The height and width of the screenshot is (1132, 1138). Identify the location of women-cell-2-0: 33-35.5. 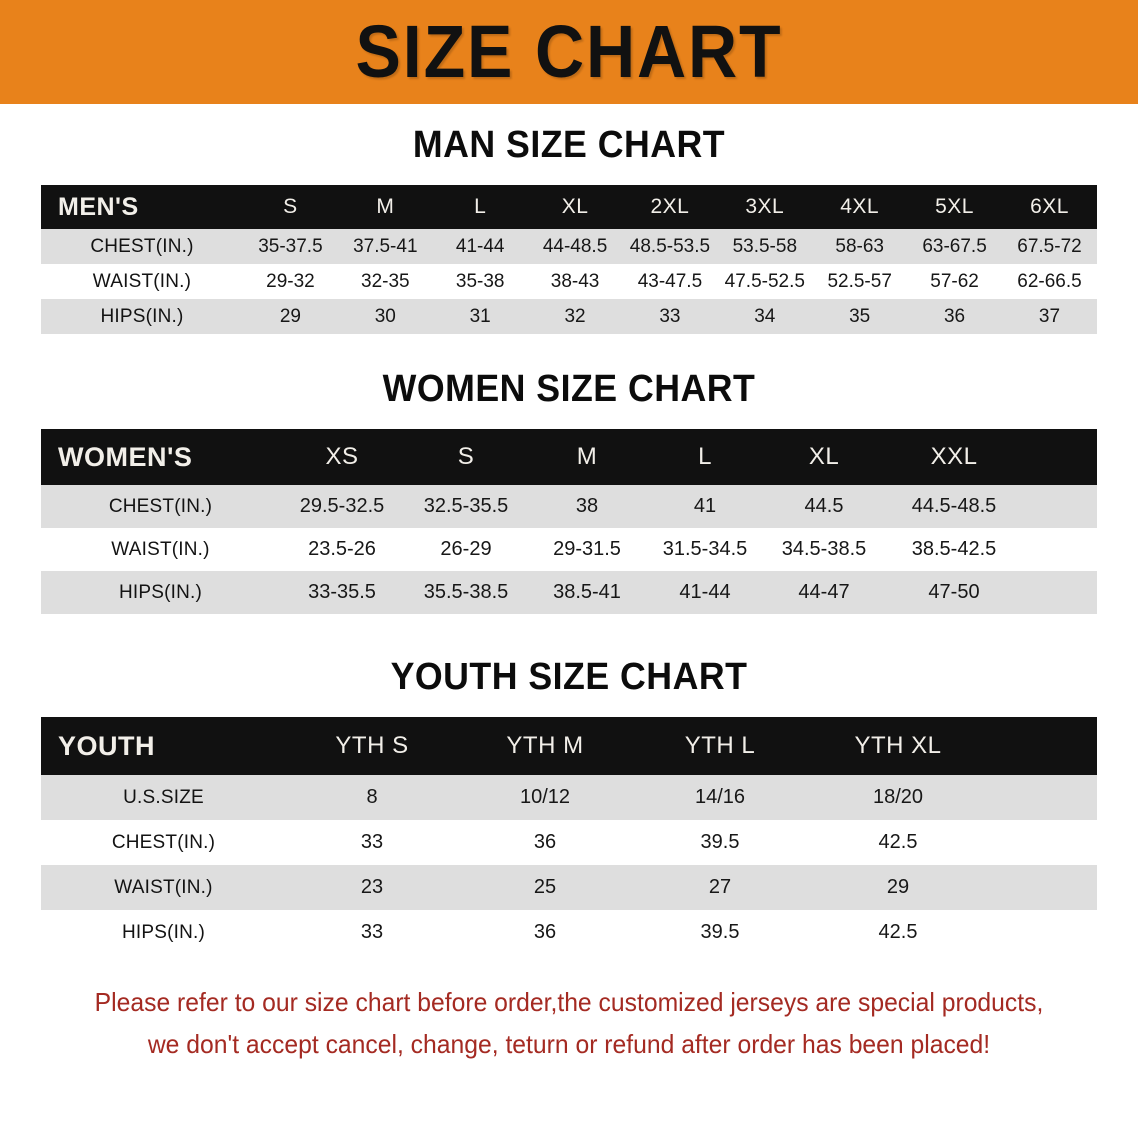
(342, 592).